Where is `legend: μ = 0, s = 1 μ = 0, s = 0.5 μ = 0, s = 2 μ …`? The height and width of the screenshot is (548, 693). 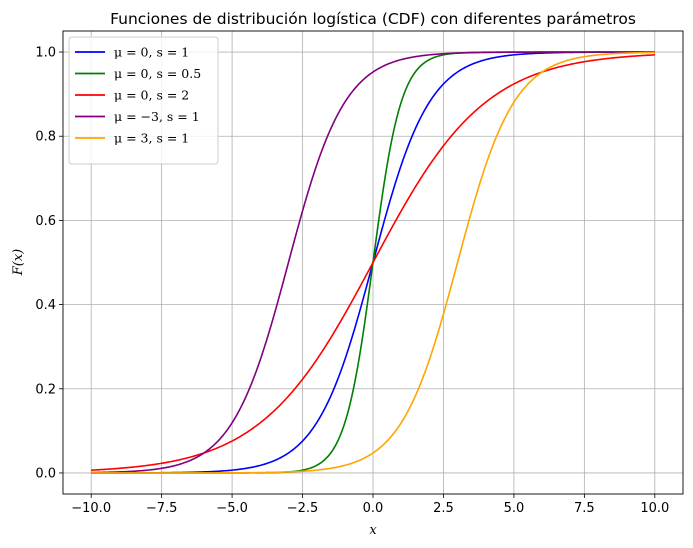 legend: μ = 0, s = 1 μ = 0, s = 0.5 μ = 0, s = 2 μ … is located at coordinates (143, 100).